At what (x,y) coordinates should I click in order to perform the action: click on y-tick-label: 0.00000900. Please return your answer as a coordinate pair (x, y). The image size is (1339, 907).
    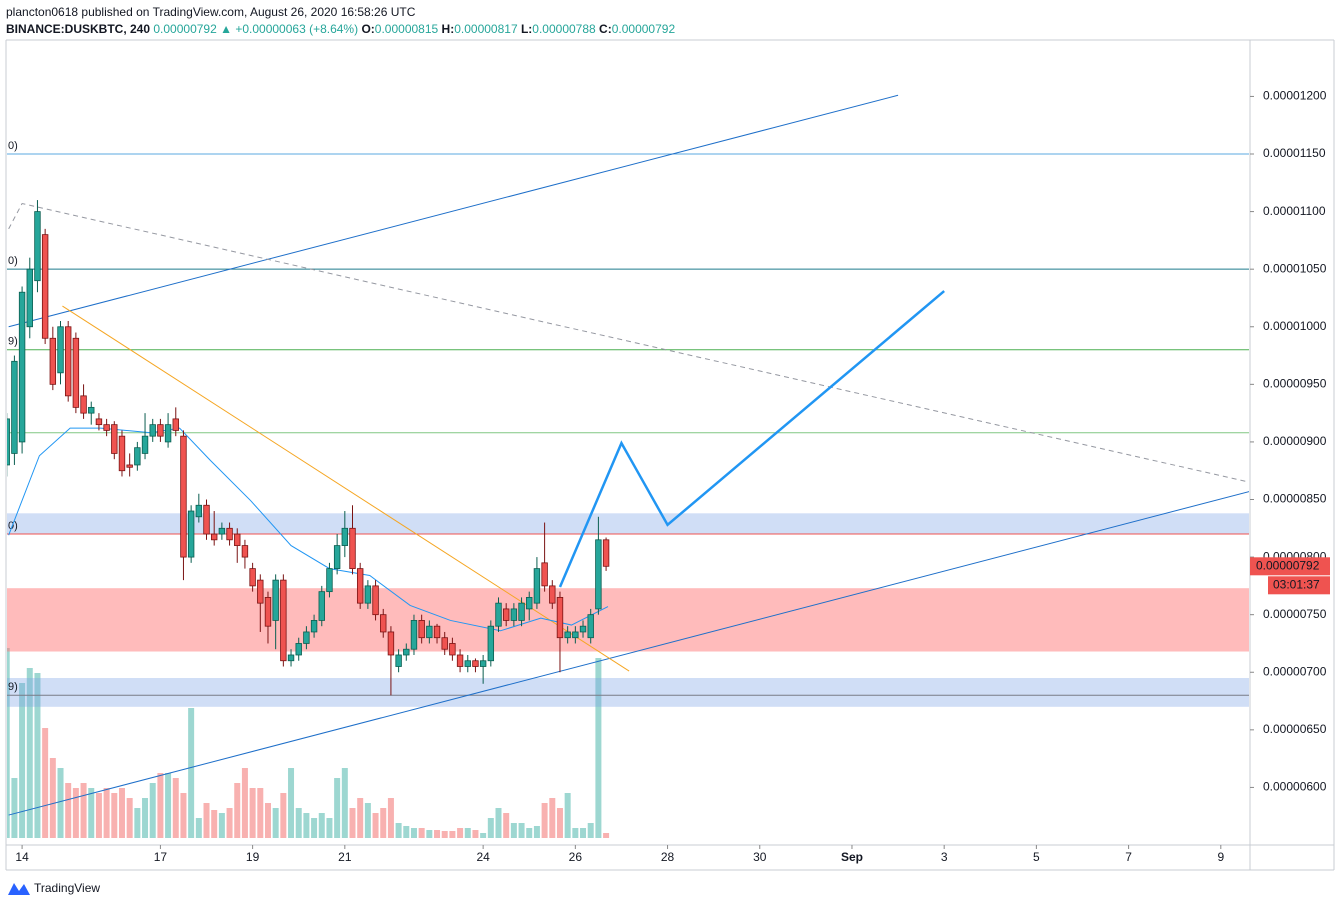
    Looking at the image, I should click on (1295, 441).